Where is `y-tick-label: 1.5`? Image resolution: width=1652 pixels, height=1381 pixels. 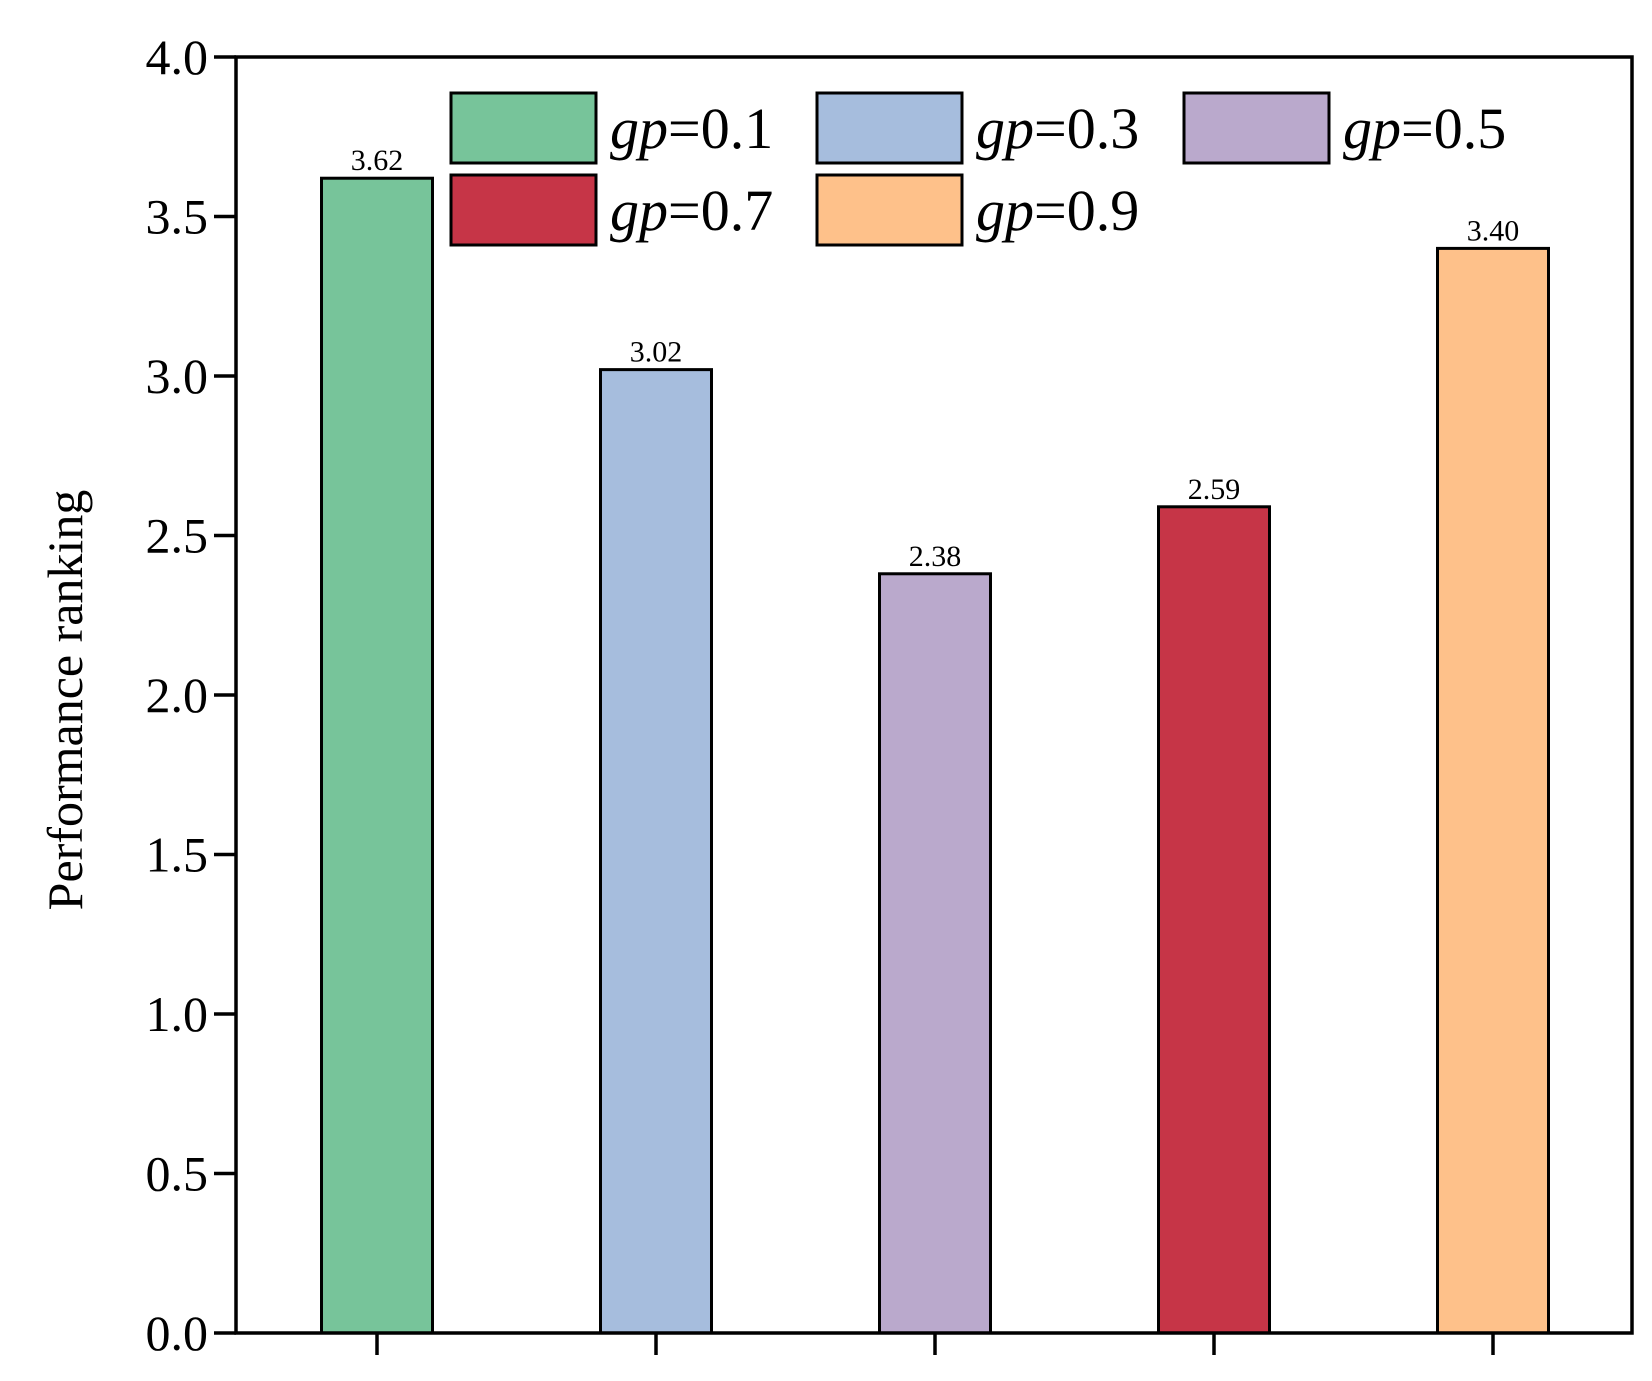 y-tick-label: 1.5 is located at coordinates (177, 855).